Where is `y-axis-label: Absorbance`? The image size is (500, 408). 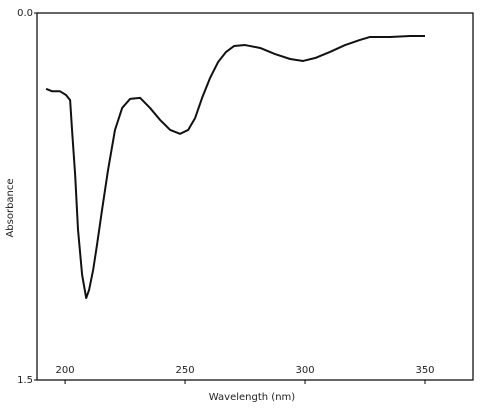 y-axis-label: Absorbance is located at coordinates (10, 207).